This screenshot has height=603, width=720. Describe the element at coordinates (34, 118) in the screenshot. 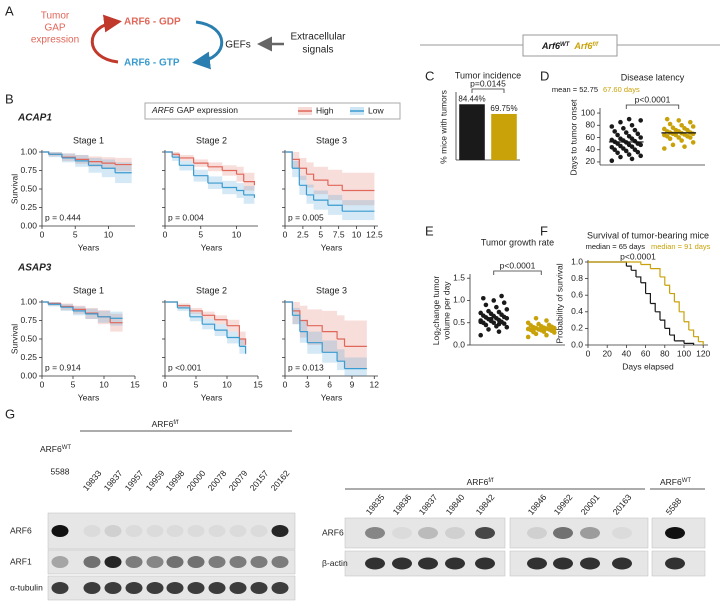

I see `gene-label: ACAP1` at that location.